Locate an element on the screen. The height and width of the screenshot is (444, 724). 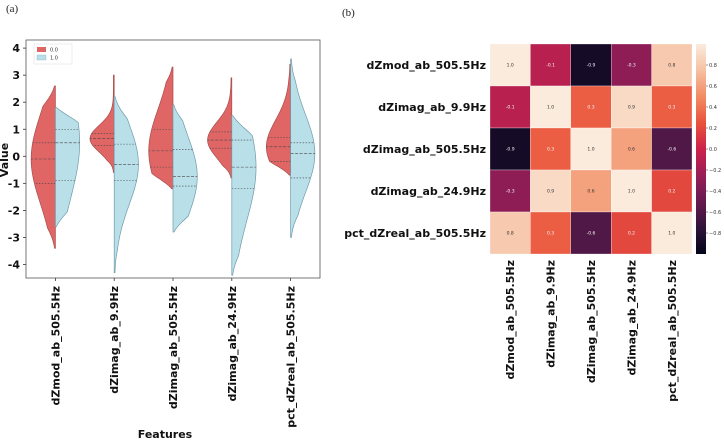
colorbar-bar is located at coordinates (701, 149).